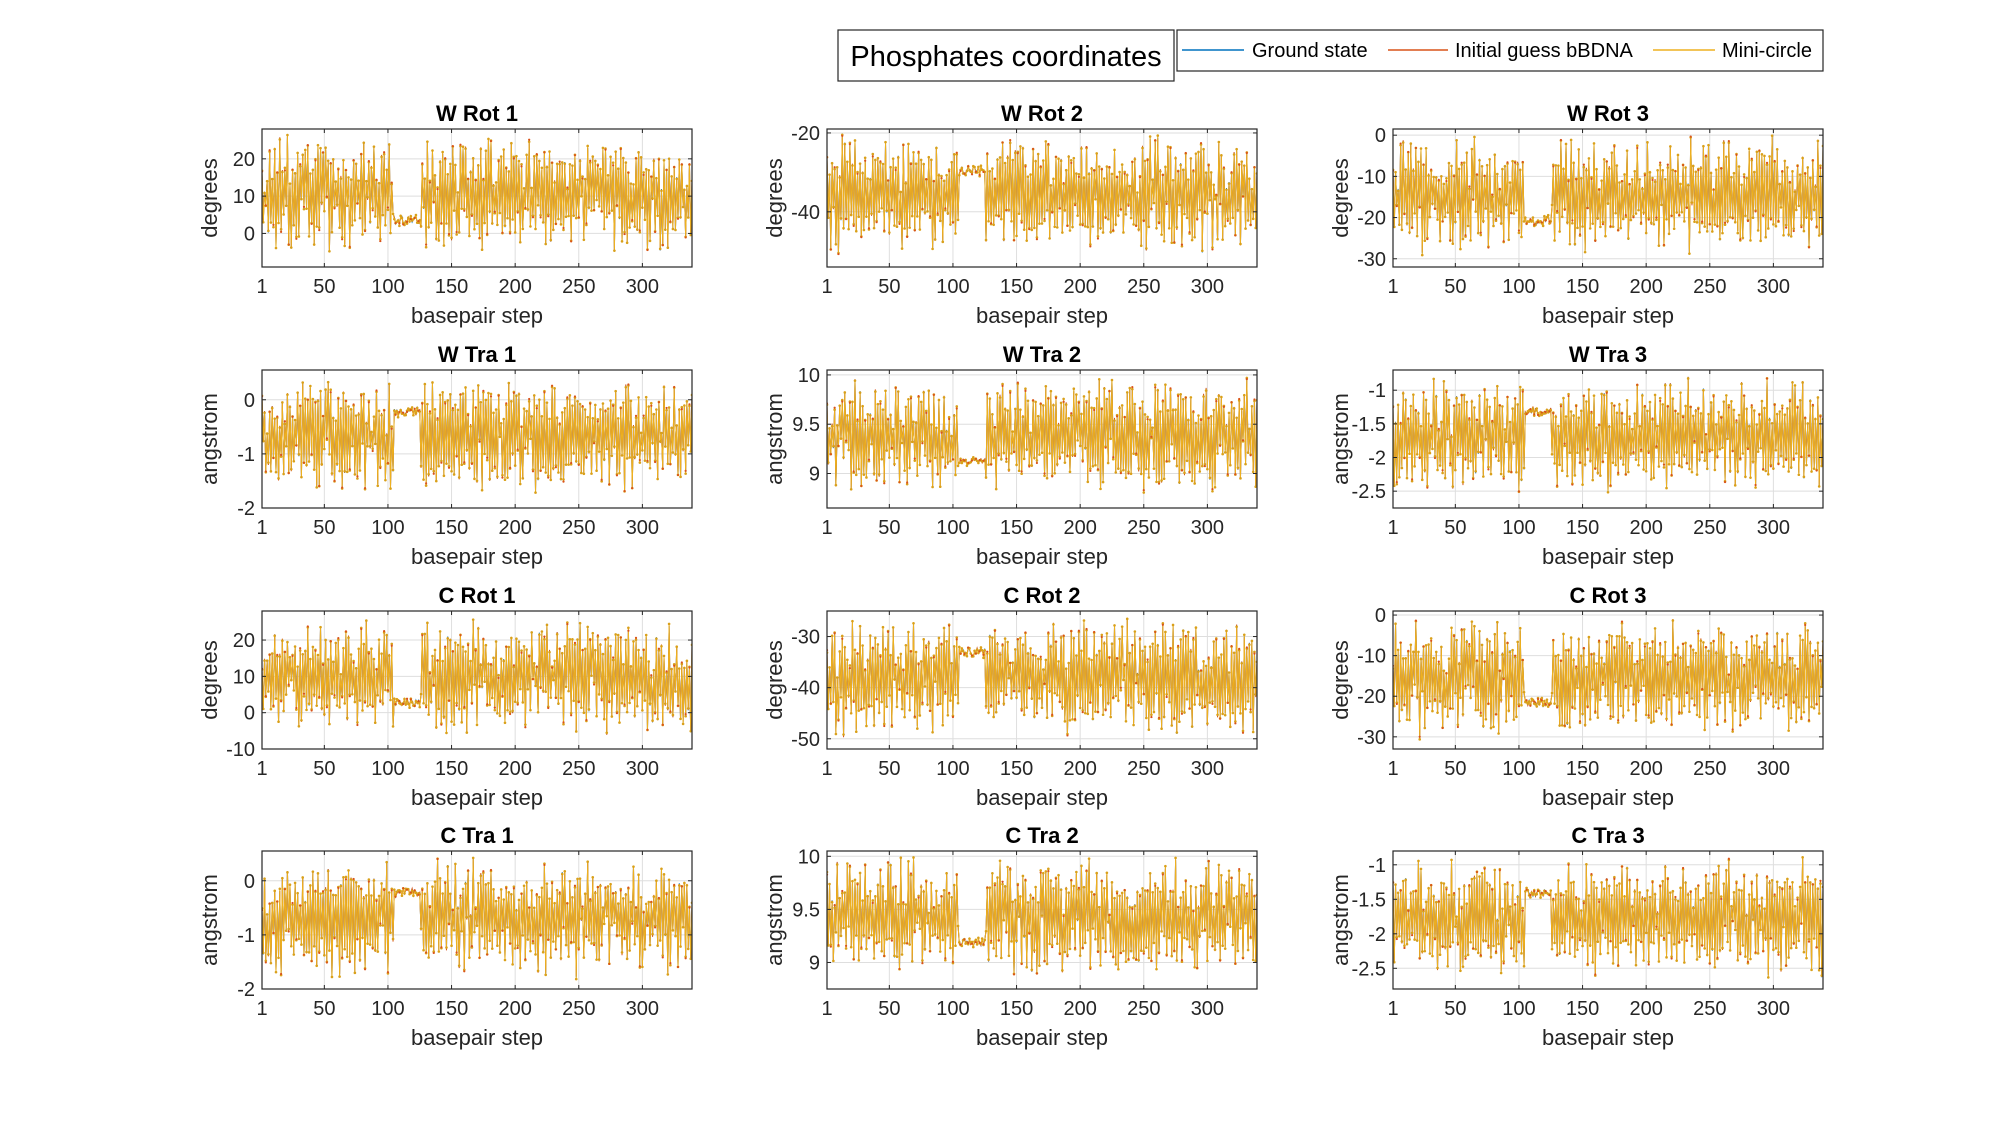 The height and width of the screenshot is (1125, 2000). Describe the element at coordinates (1645, 528) in the screenshot. I see `x-tick-label: 200` at that location.